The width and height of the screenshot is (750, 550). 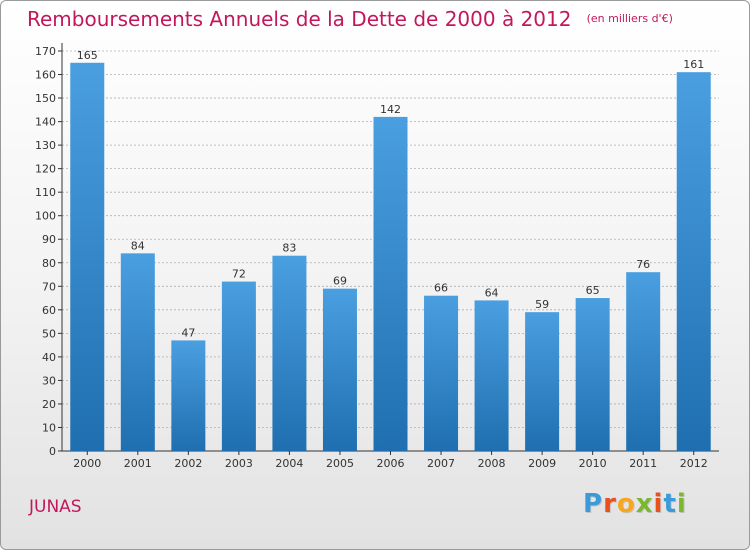 What do you see at coordinates (87, 55) in the screenshot?
I see `data-label: 165` at bounding box center [87, 55].